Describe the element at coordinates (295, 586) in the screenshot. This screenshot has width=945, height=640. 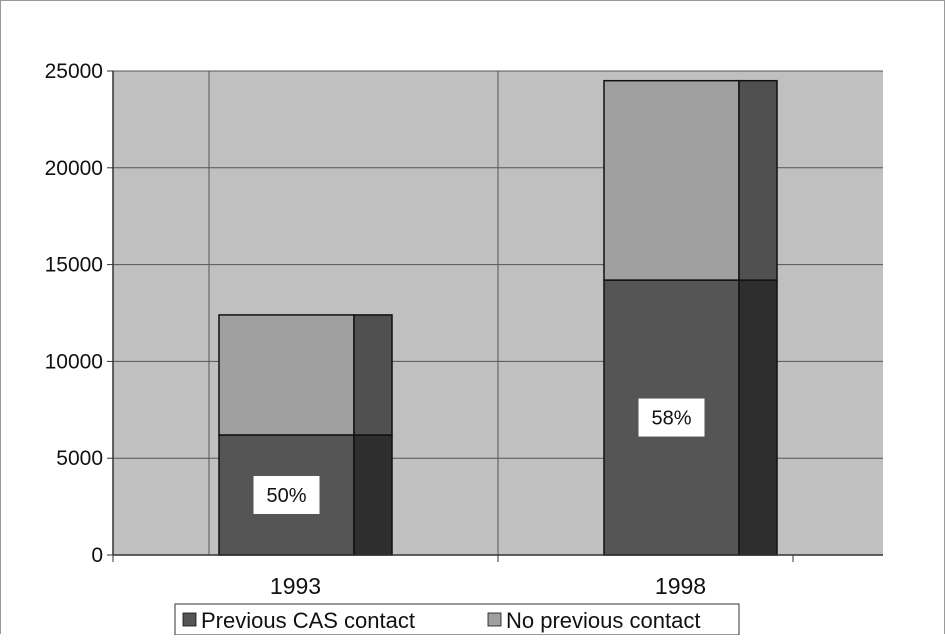
I see `x-tick-label: 1993` at that location.